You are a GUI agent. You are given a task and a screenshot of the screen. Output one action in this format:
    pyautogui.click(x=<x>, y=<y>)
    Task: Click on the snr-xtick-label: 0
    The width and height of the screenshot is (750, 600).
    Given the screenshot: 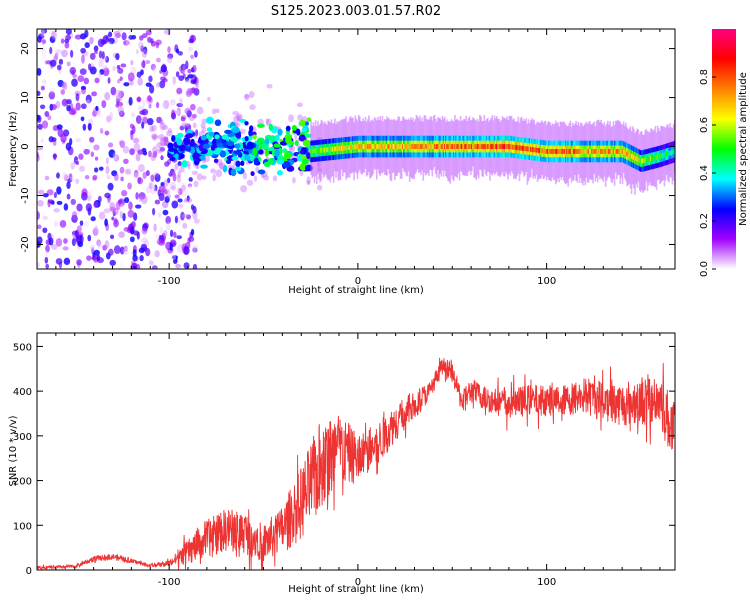 What is the action you would take?
    pyautogui.click(x=358, y=582)
    